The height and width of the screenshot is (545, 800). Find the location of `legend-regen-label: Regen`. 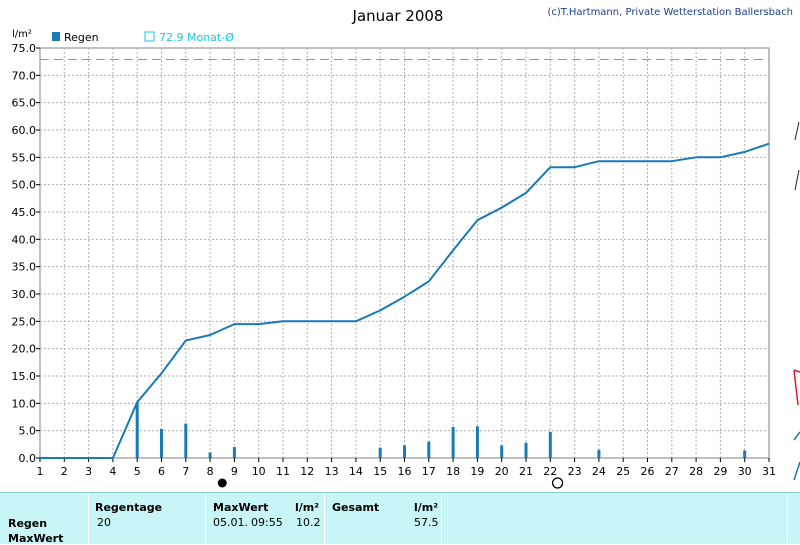

legend-regen-label: Regen is located at coordinates (81, 37).